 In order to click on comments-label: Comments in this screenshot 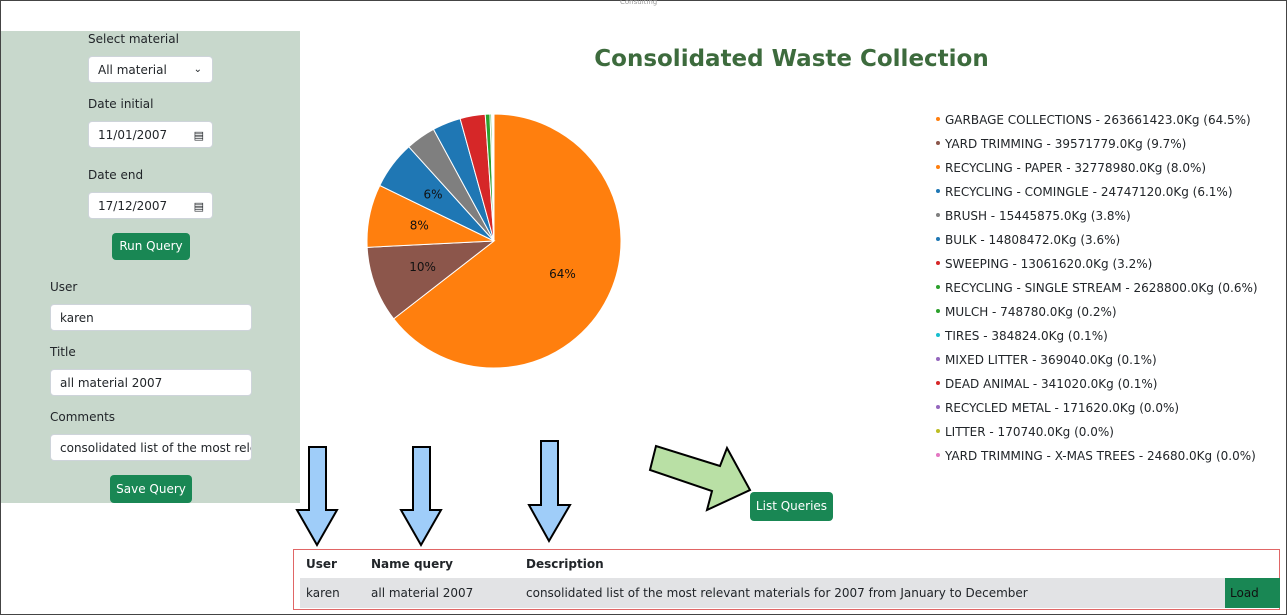, I will do `click(83, 417)`.